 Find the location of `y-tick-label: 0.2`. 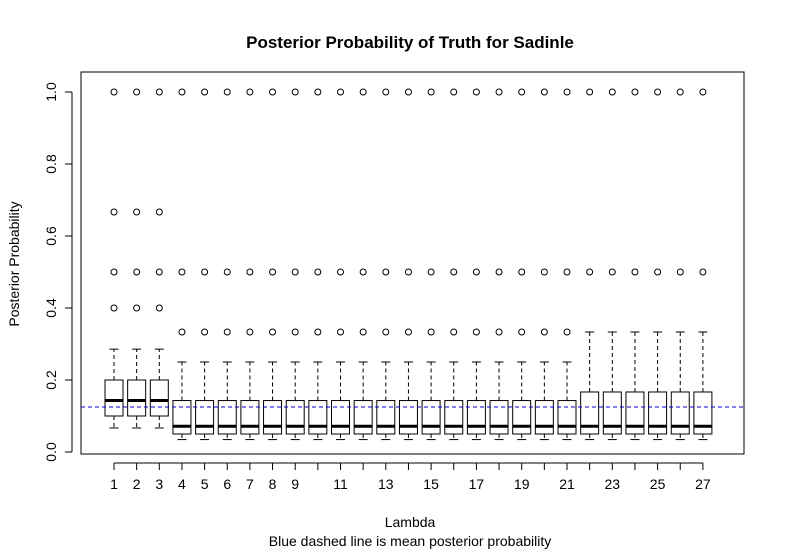

y-tick-label: 0.2 is located at coordinates (51, 380).